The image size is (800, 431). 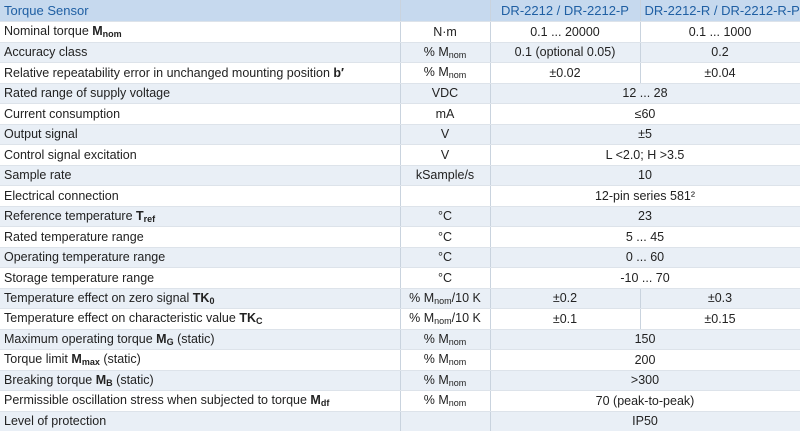 What do you see at coordinates (200, 298) in the screenshot?
I see `parameter-cell: Temperature effect on zero signal TK0` at bounding box center [200, 298].